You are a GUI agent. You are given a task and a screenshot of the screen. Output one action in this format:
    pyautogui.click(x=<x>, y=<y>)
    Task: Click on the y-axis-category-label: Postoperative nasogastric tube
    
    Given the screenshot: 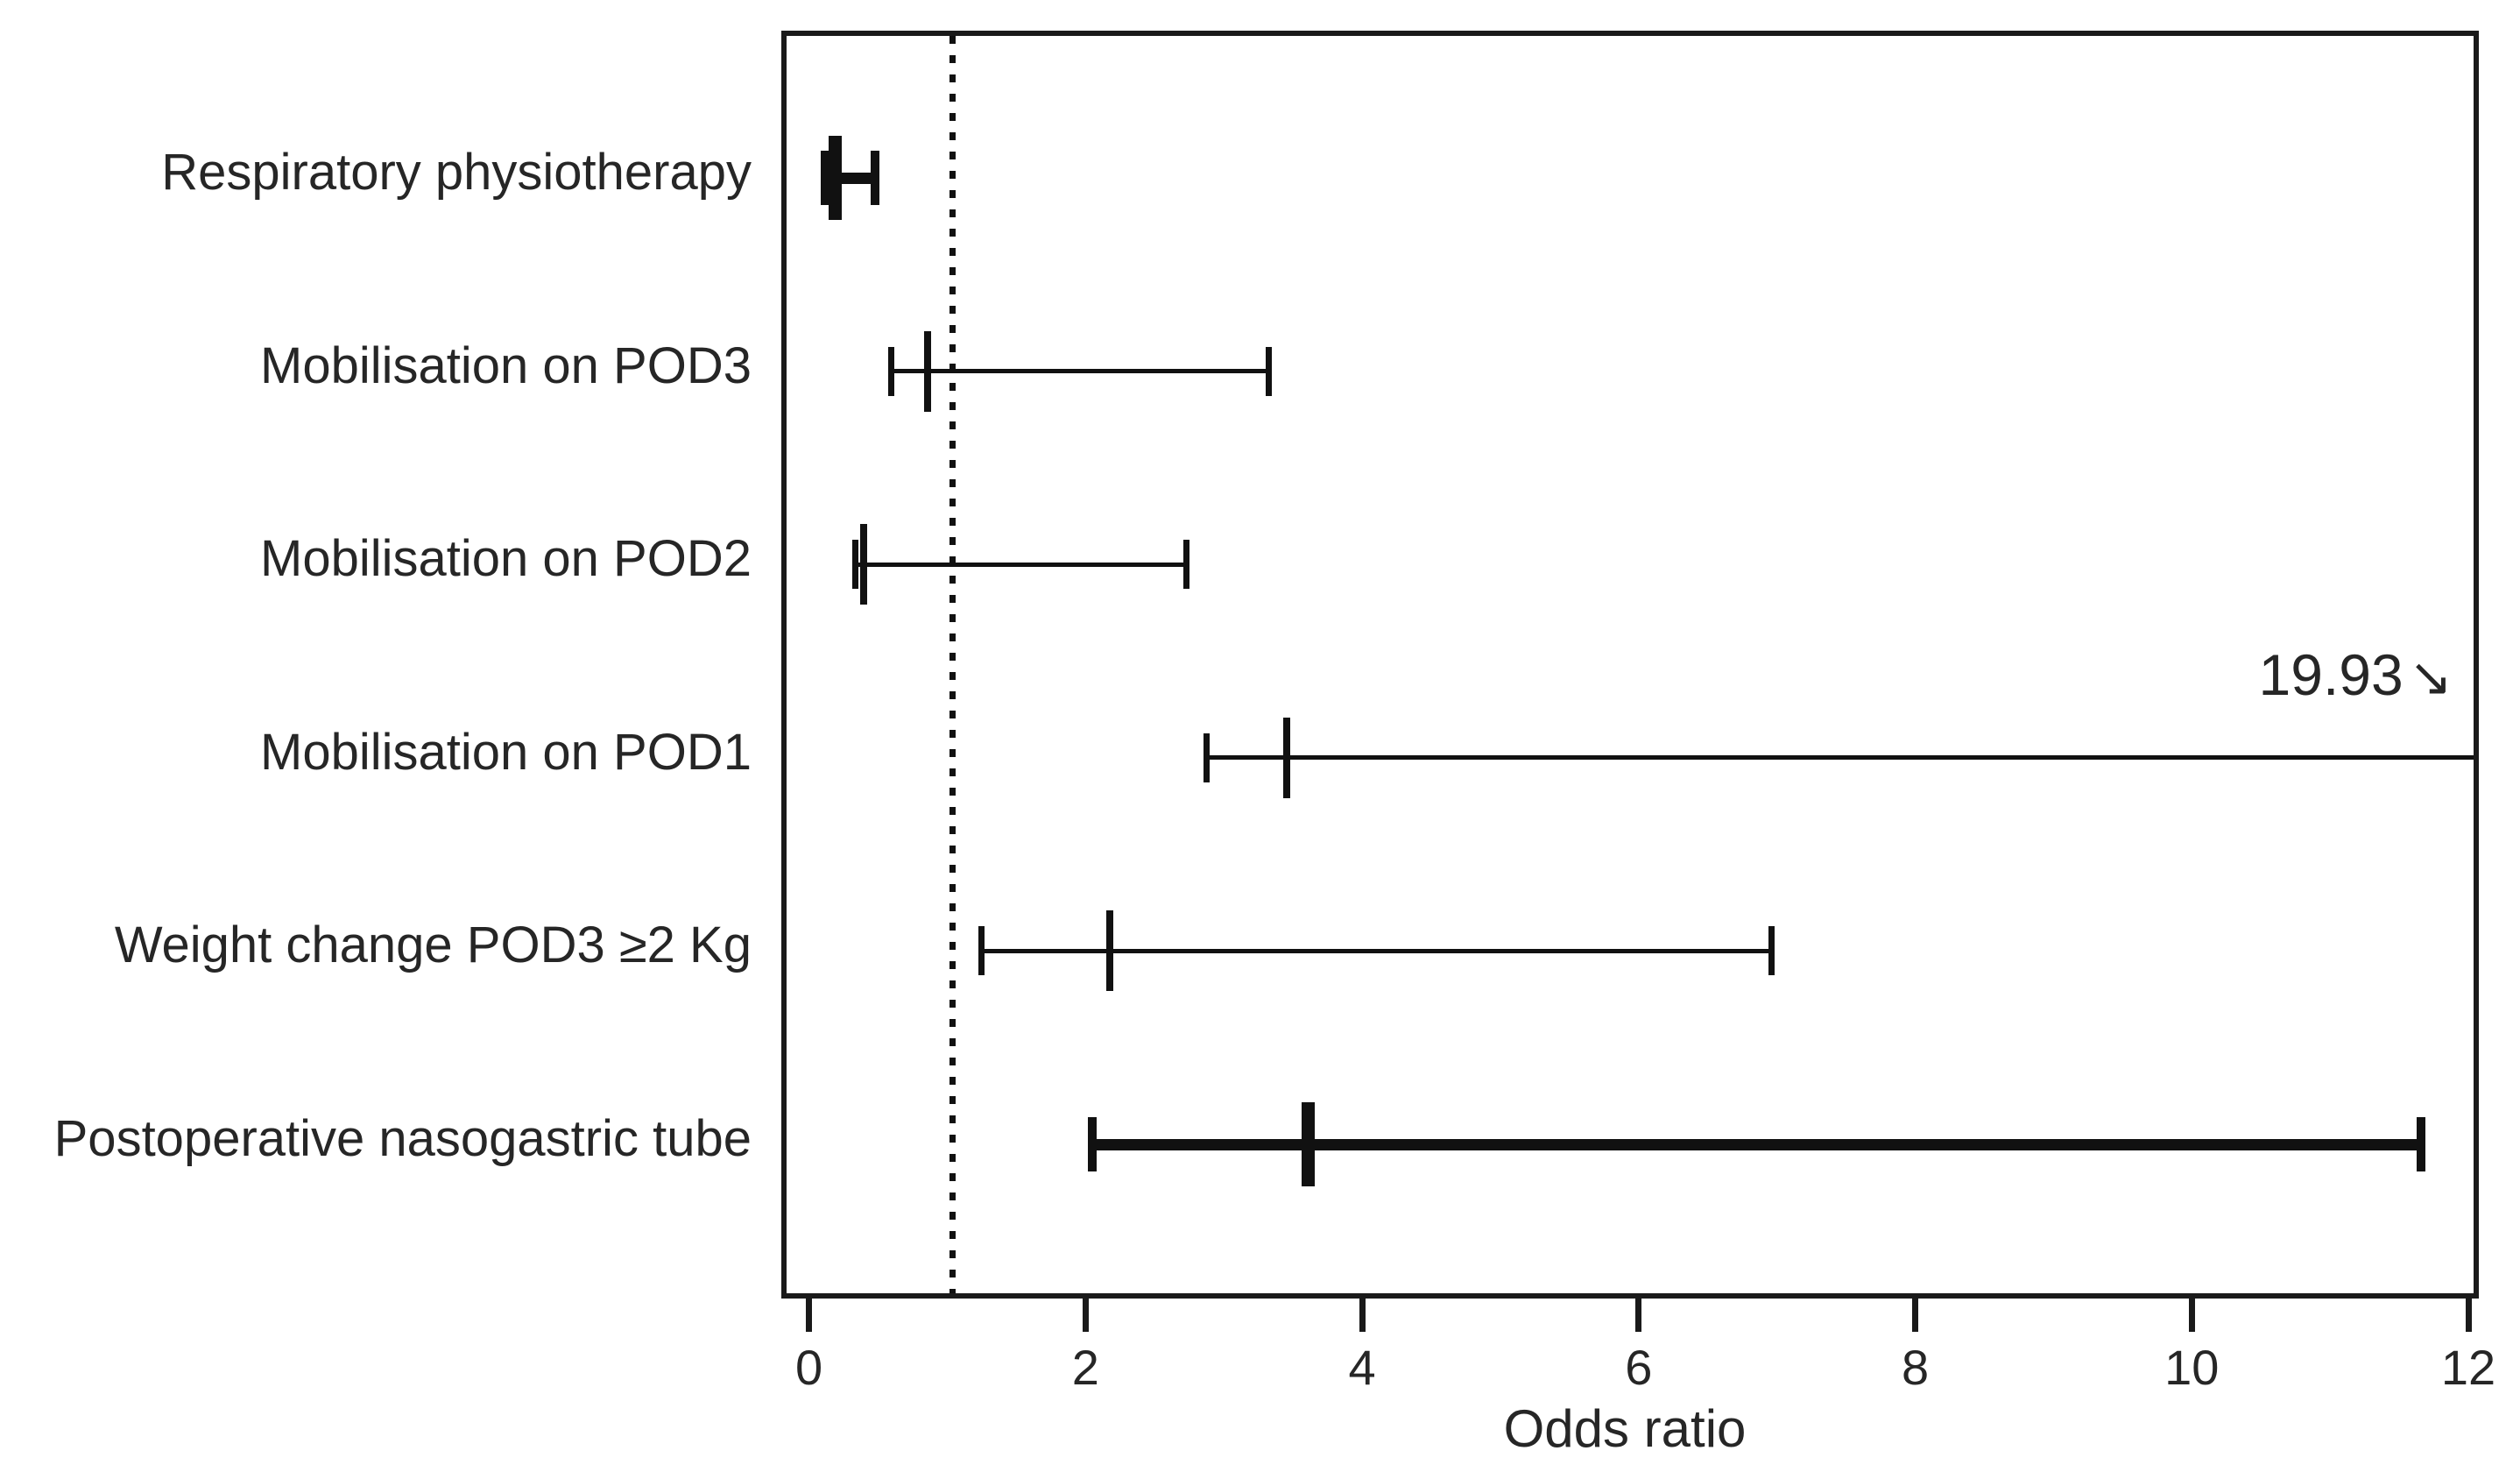 What is the action you would take?
    pyautogui.click(x=402, y=1139)
    